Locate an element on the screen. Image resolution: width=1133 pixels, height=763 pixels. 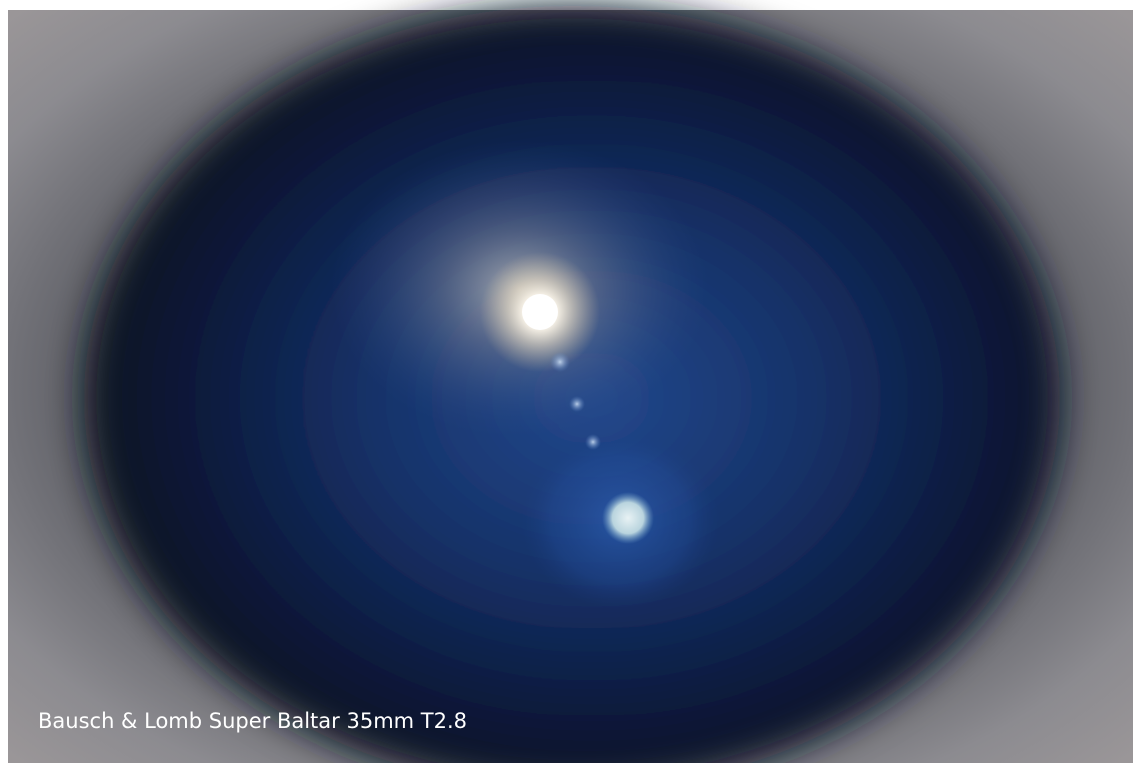
sun-core is located at coordinates (540, 312).